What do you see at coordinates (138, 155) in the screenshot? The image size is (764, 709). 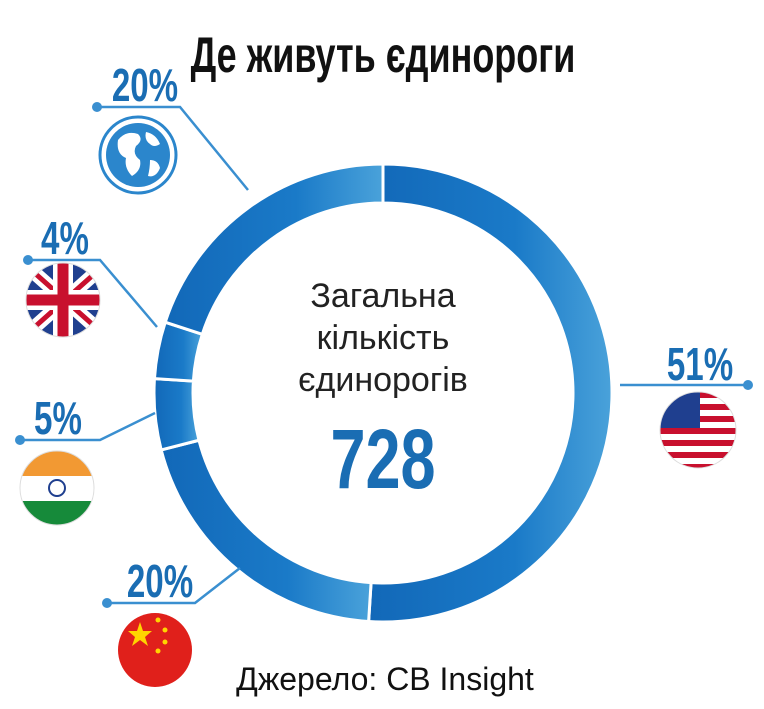 I see `flag-world` at bounding box center [138, 155].